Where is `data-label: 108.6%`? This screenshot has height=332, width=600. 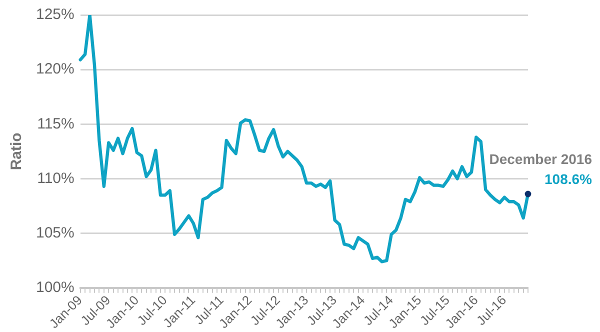
data-label: 108.6% is located at coordinates (568, 178).